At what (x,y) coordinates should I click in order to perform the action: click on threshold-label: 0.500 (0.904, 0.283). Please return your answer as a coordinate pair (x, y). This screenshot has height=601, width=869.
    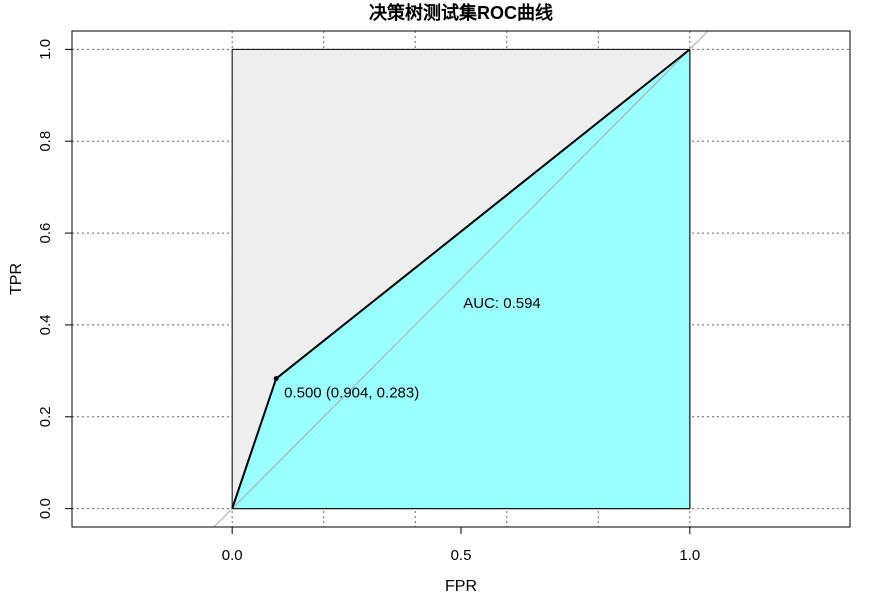
    Looking at the image, I should click on (351, 393).